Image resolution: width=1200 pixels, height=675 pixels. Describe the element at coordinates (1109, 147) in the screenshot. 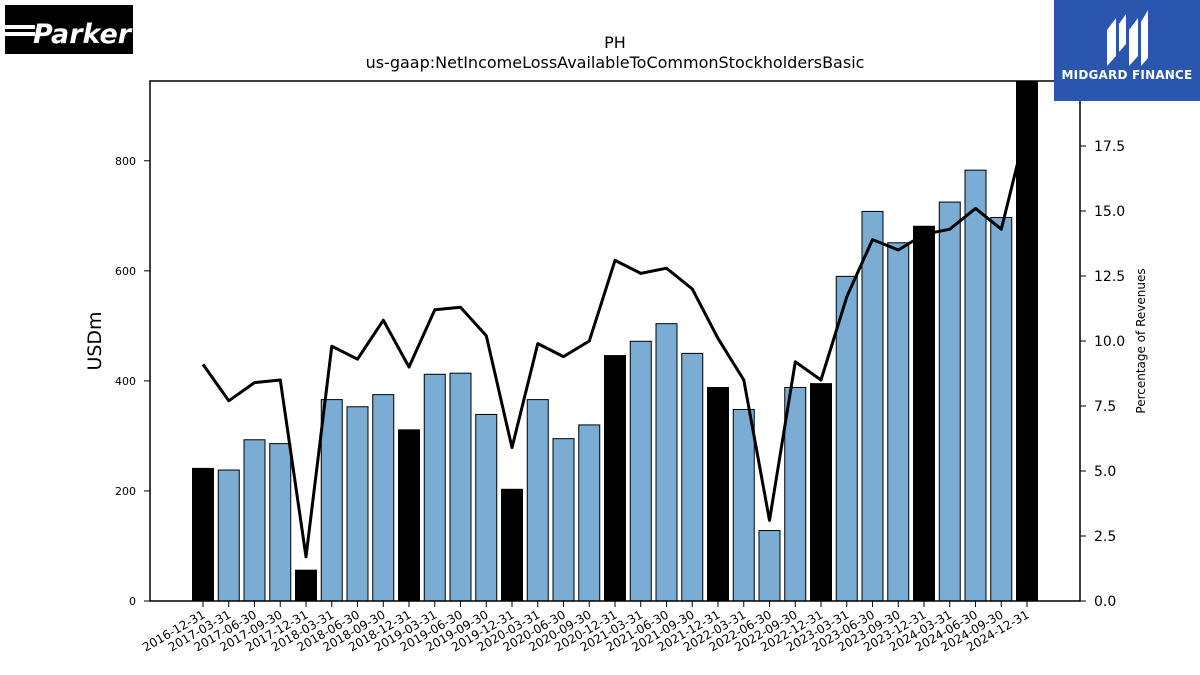

I see `y2-tick-label: 17.5` at that location.